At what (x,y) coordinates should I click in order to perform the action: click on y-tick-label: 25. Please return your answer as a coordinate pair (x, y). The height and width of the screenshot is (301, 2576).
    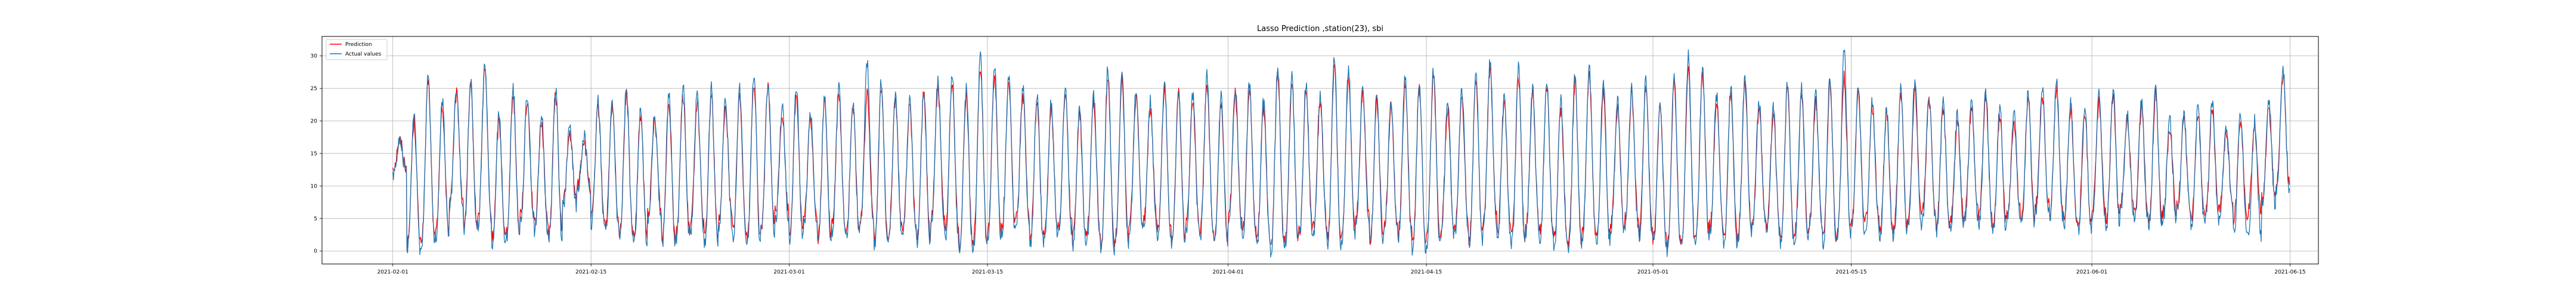
    Looking at the image, I should click on (314, 89).